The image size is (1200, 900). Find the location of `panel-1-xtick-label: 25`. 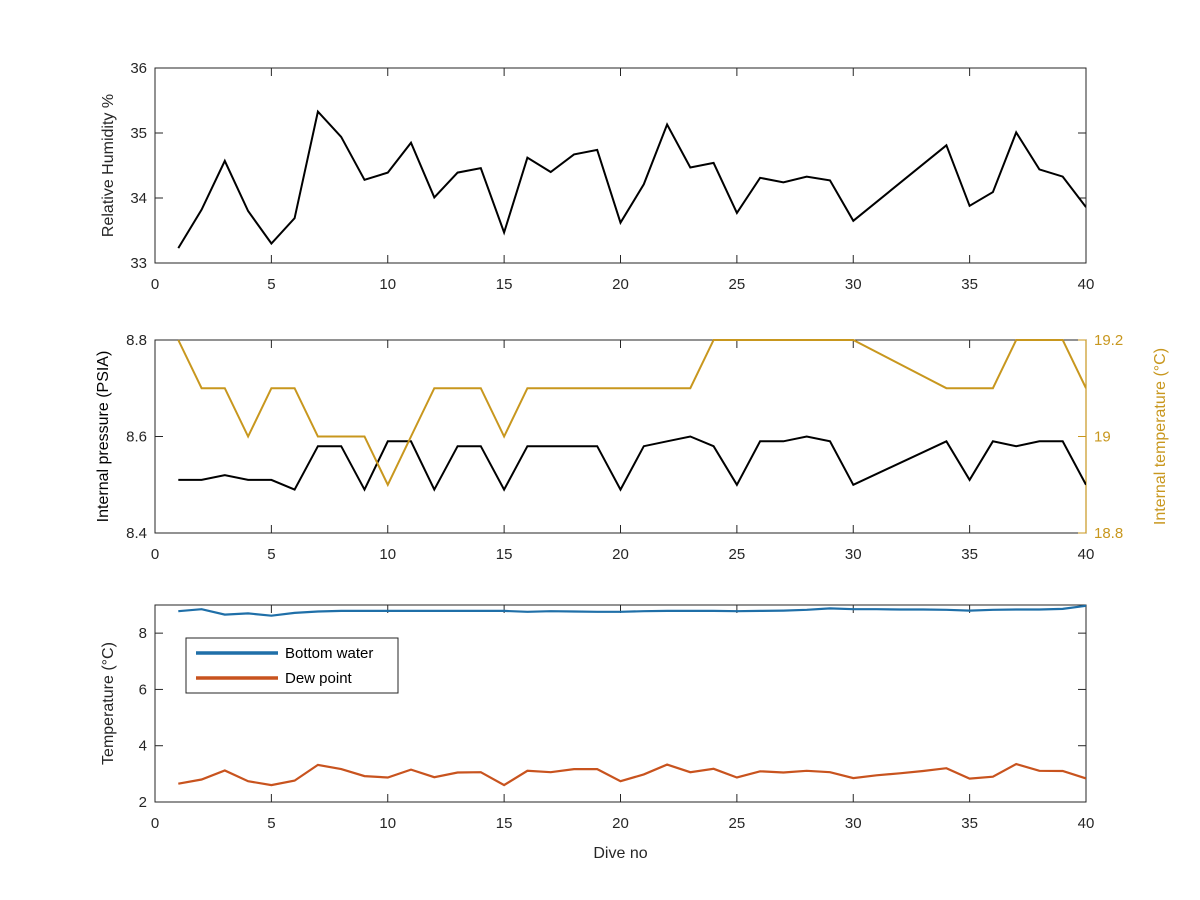

panel-1-xtick-label: 25 is located at coordinates (737, 284).